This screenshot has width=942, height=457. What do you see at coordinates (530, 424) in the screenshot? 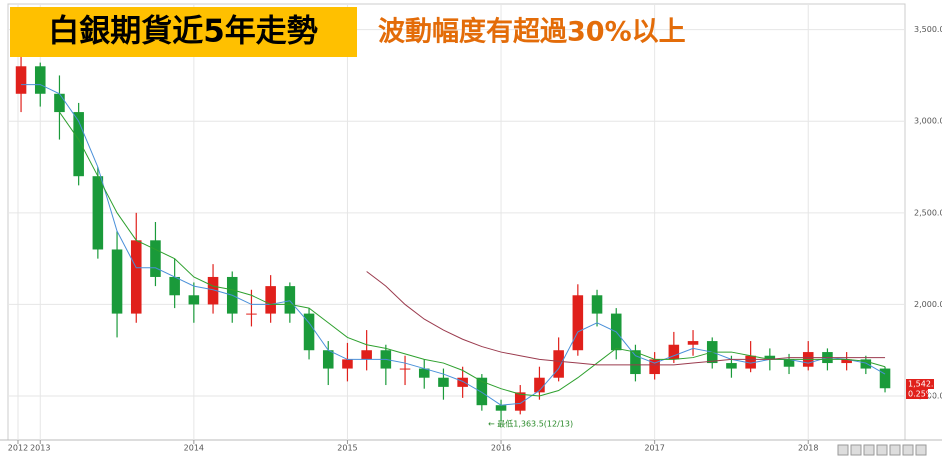
I see `low-annotation: ← 最低1,363.5(12/13)` at bounding box center [530, 424].